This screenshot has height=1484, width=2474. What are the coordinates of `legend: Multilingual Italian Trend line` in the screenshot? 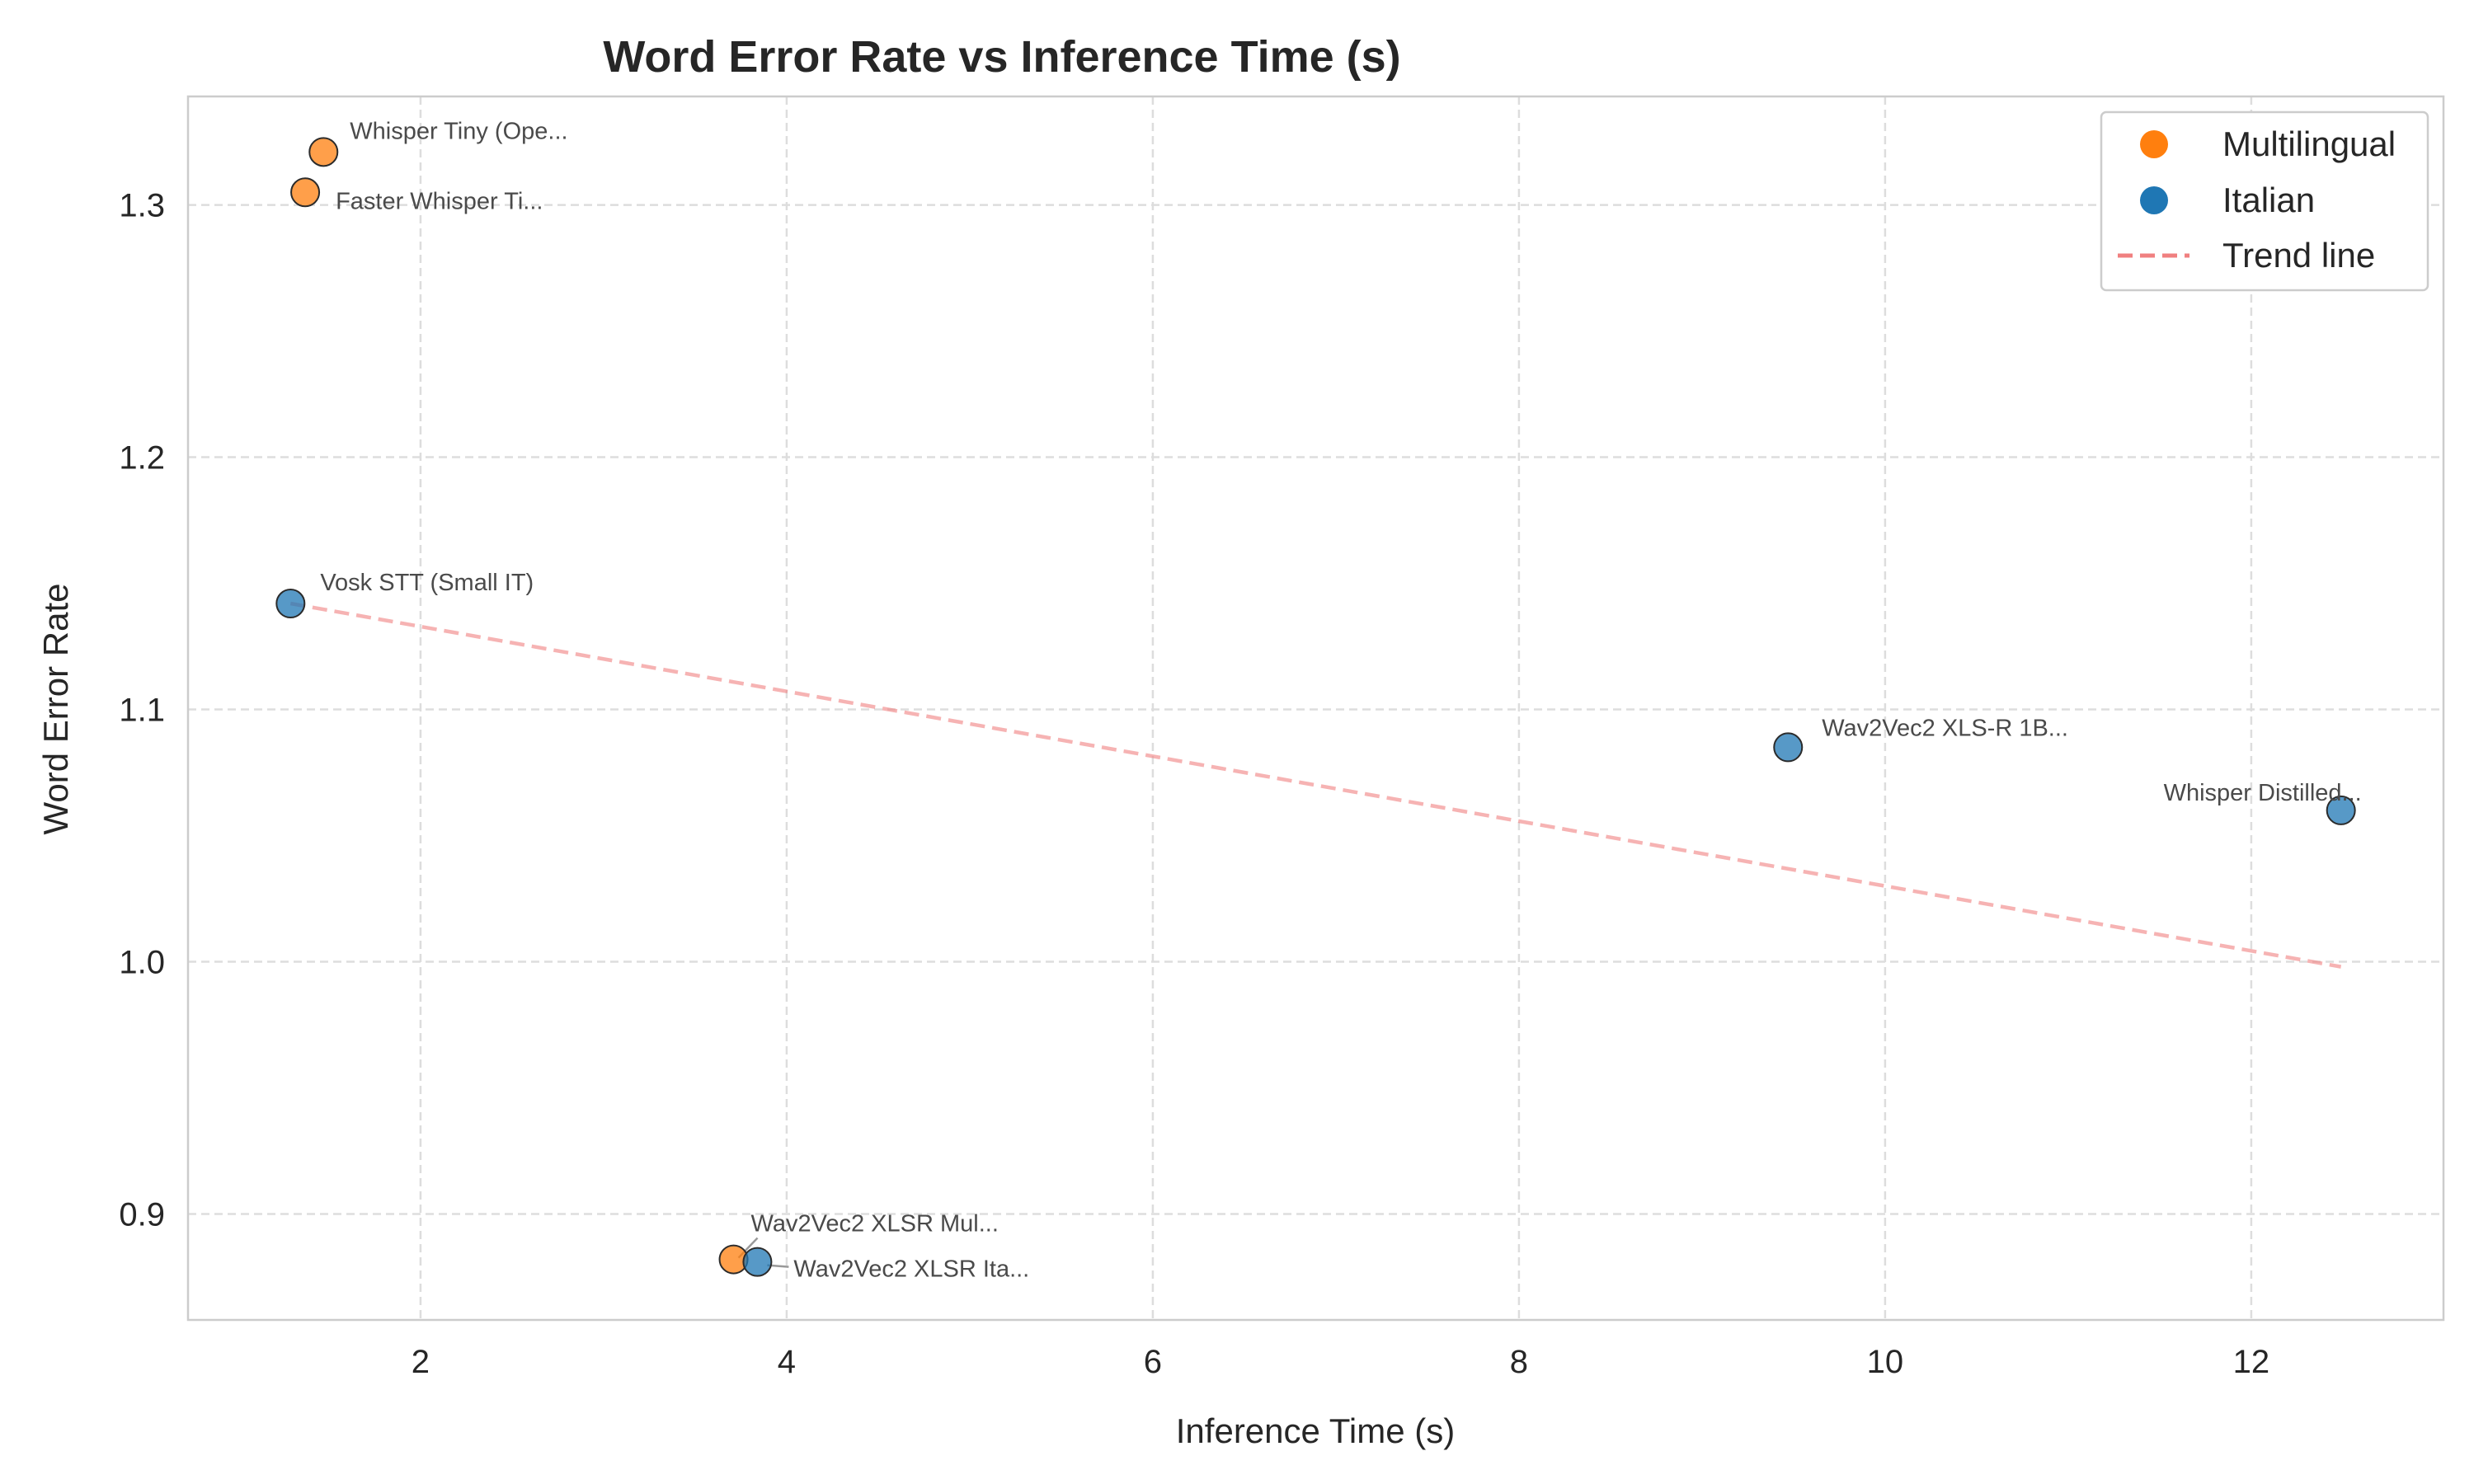 It's located at (2264, 201).